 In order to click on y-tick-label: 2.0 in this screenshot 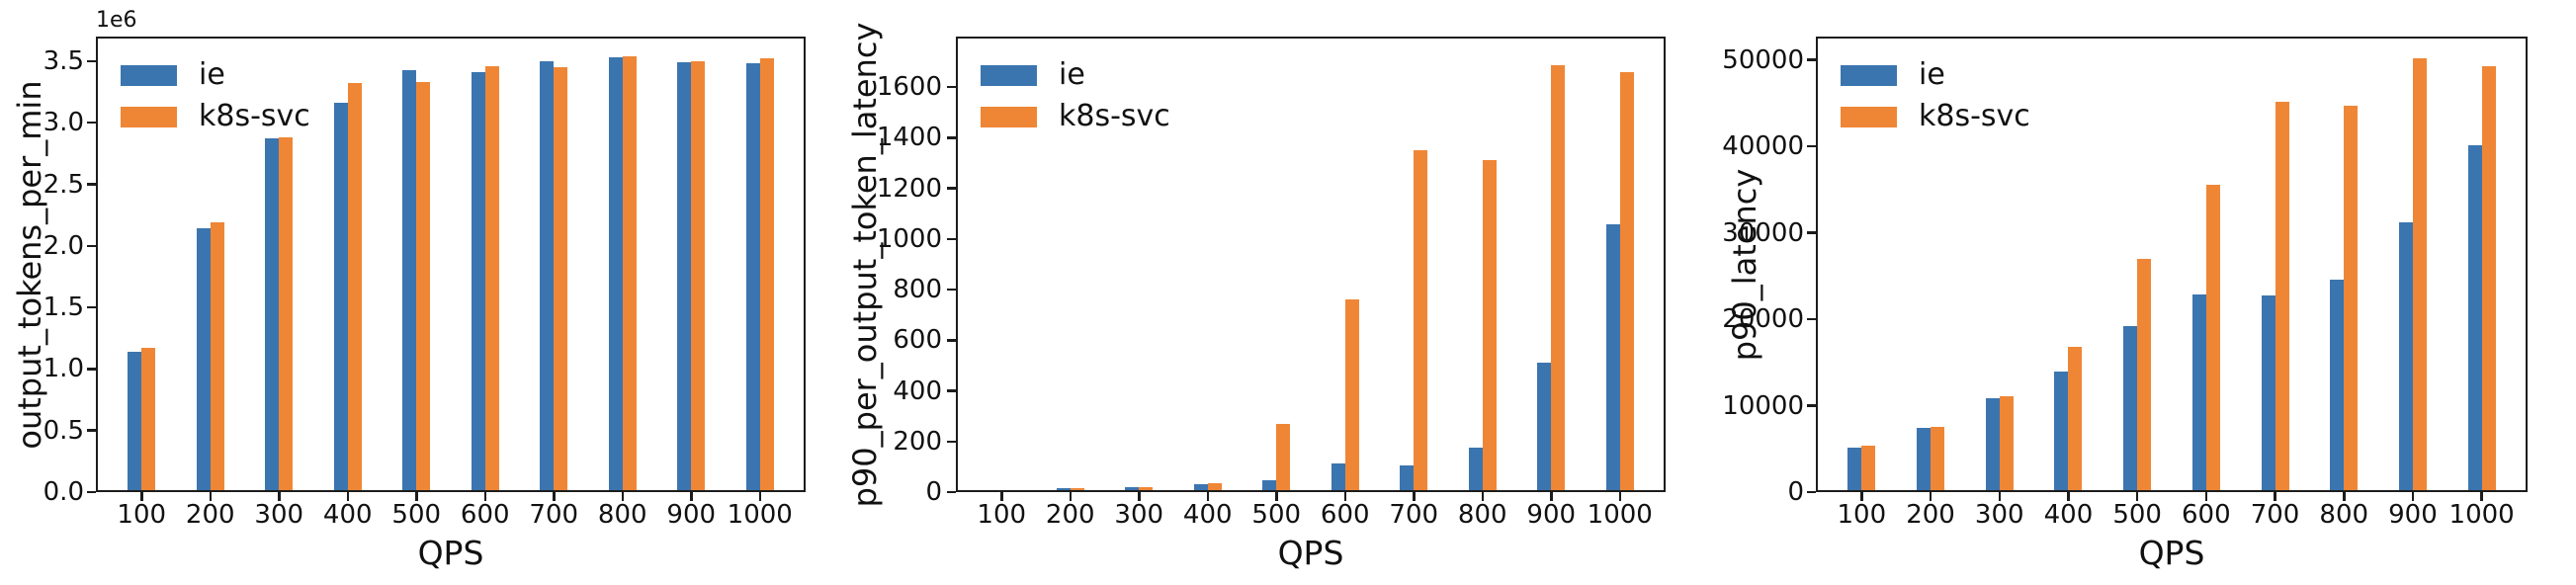, I will do `click(63, 245)`.